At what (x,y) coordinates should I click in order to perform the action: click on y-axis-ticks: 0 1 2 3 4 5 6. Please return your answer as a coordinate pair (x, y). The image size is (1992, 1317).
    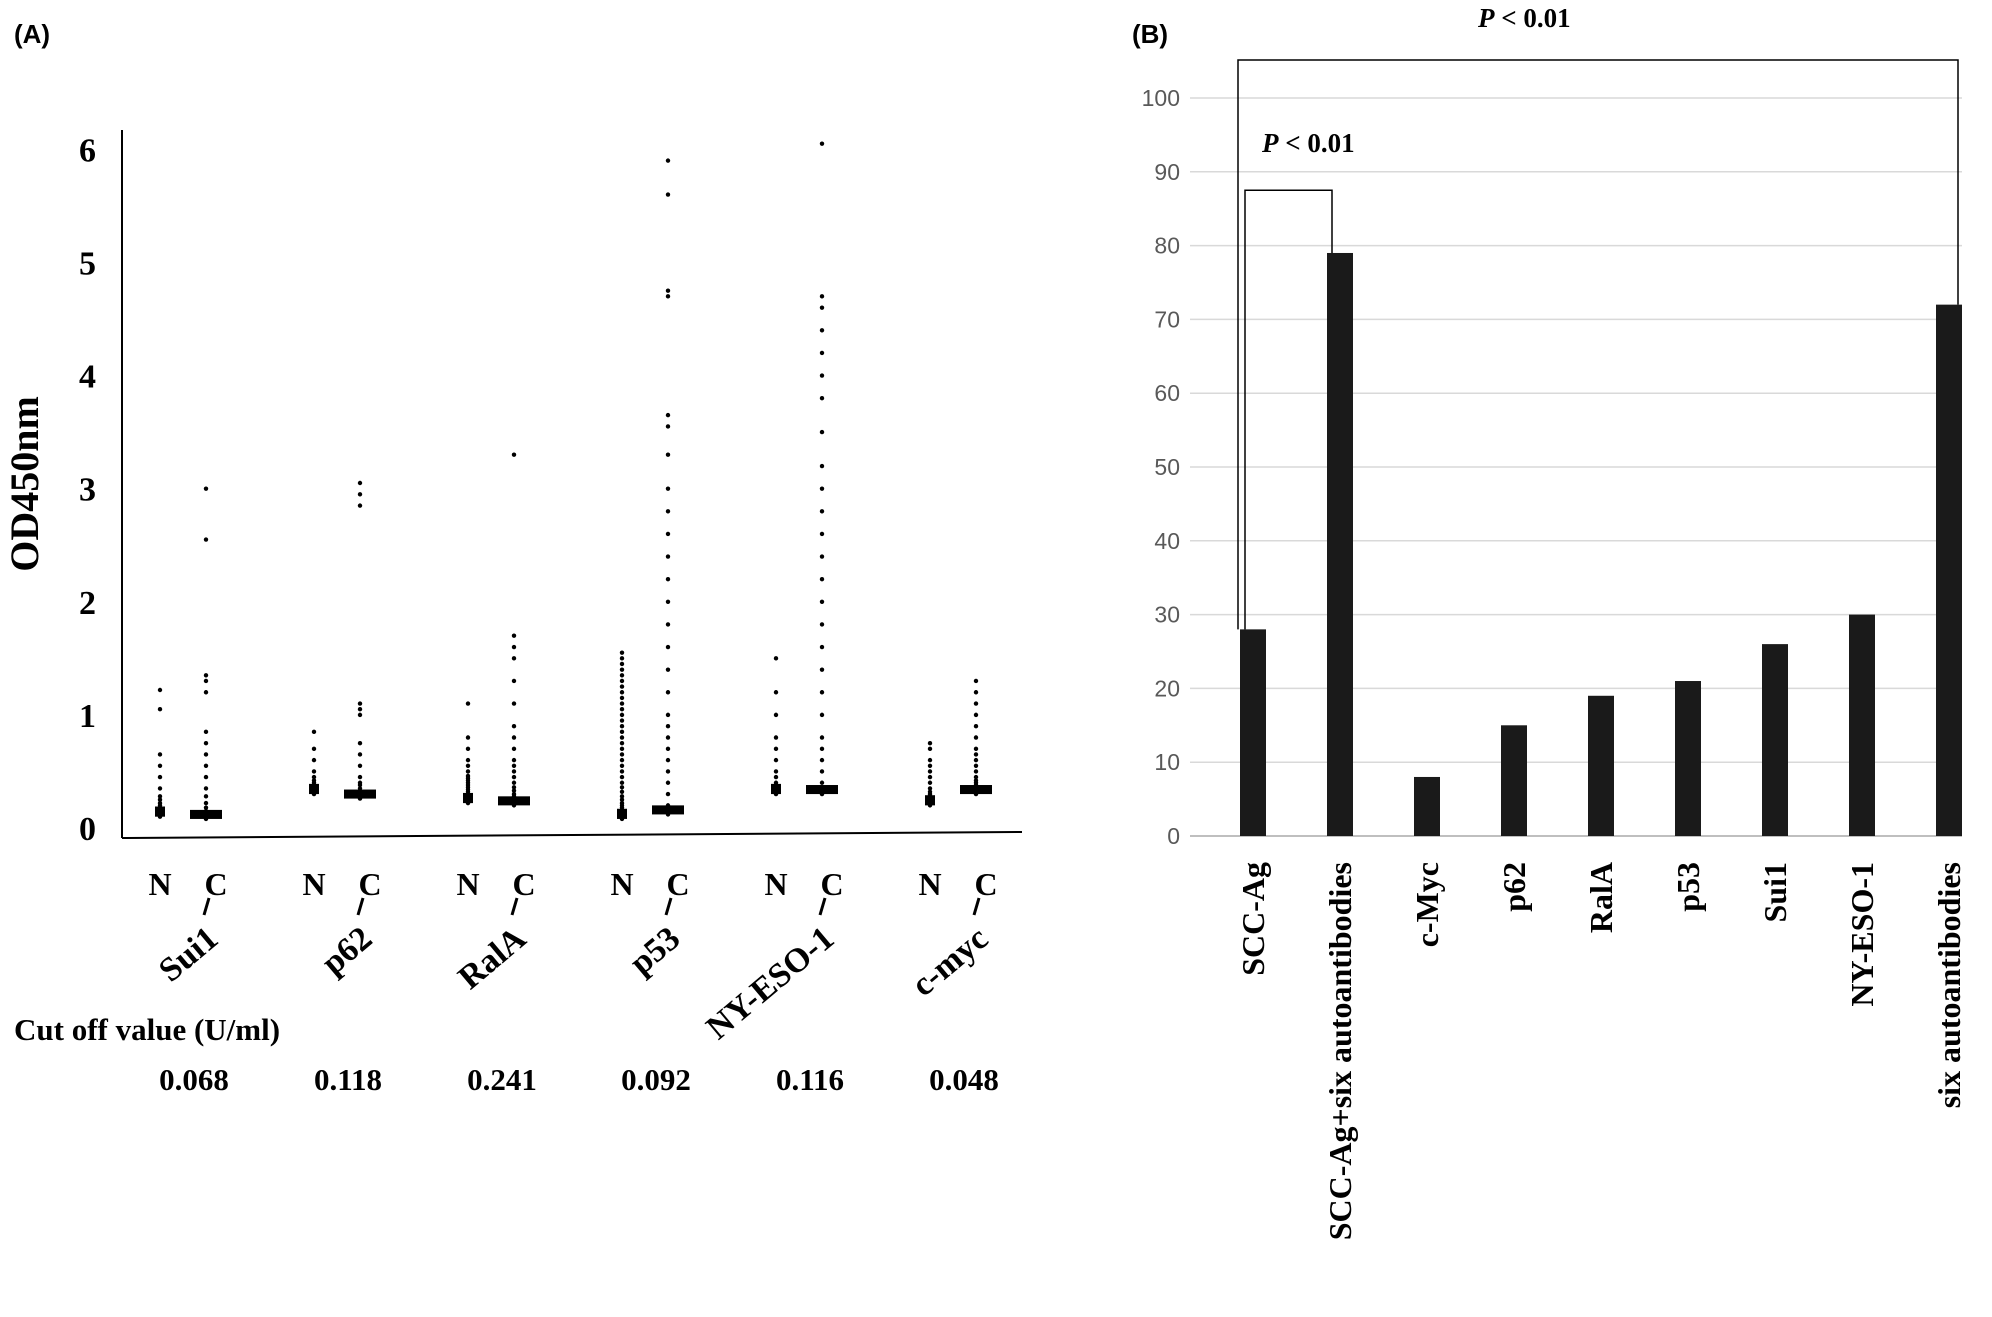
    Looking at the image, I should click on (87, 490).